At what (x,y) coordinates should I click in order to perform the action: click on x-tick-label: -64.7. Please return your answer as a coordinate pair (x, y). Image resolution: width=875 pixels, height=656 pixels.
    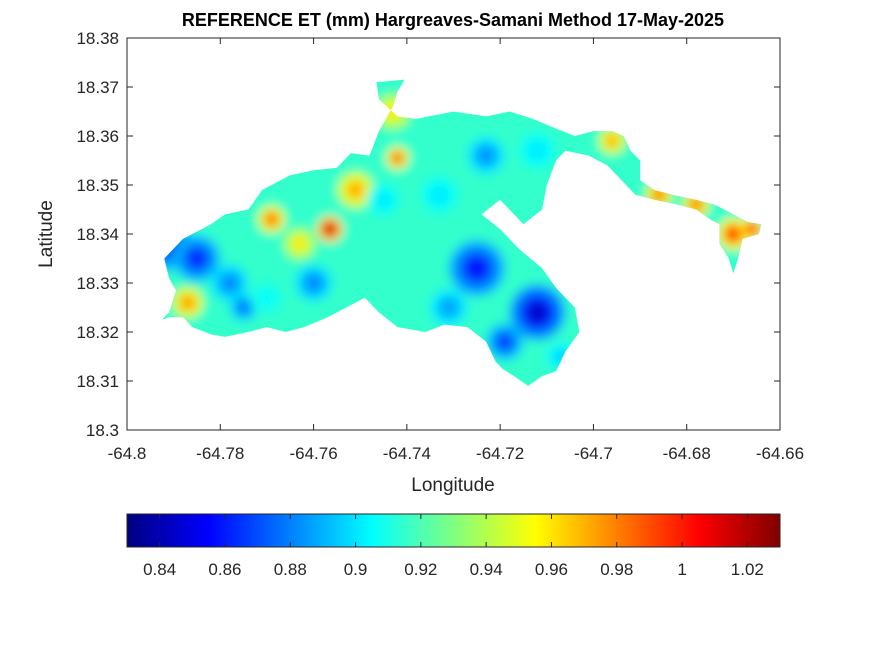
    Looking at the image, I should click on (593, 453).